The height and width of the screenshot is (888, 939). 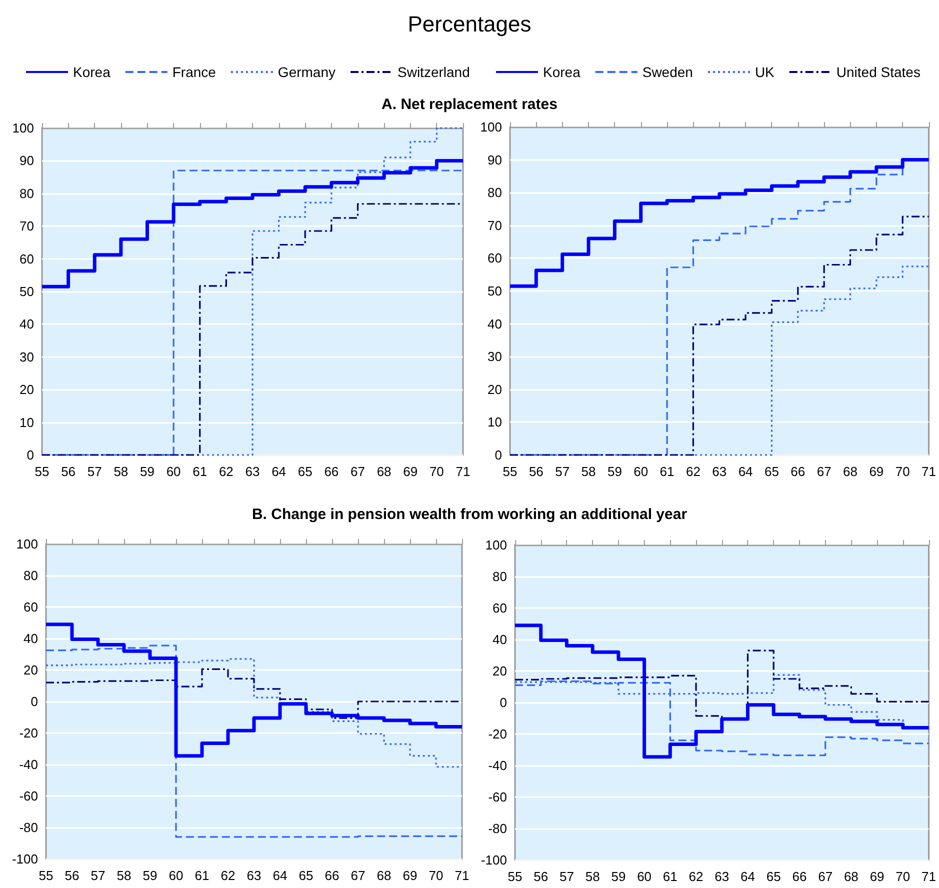 I want to click on y-tick-label: 90, so click(x=495, y=160).